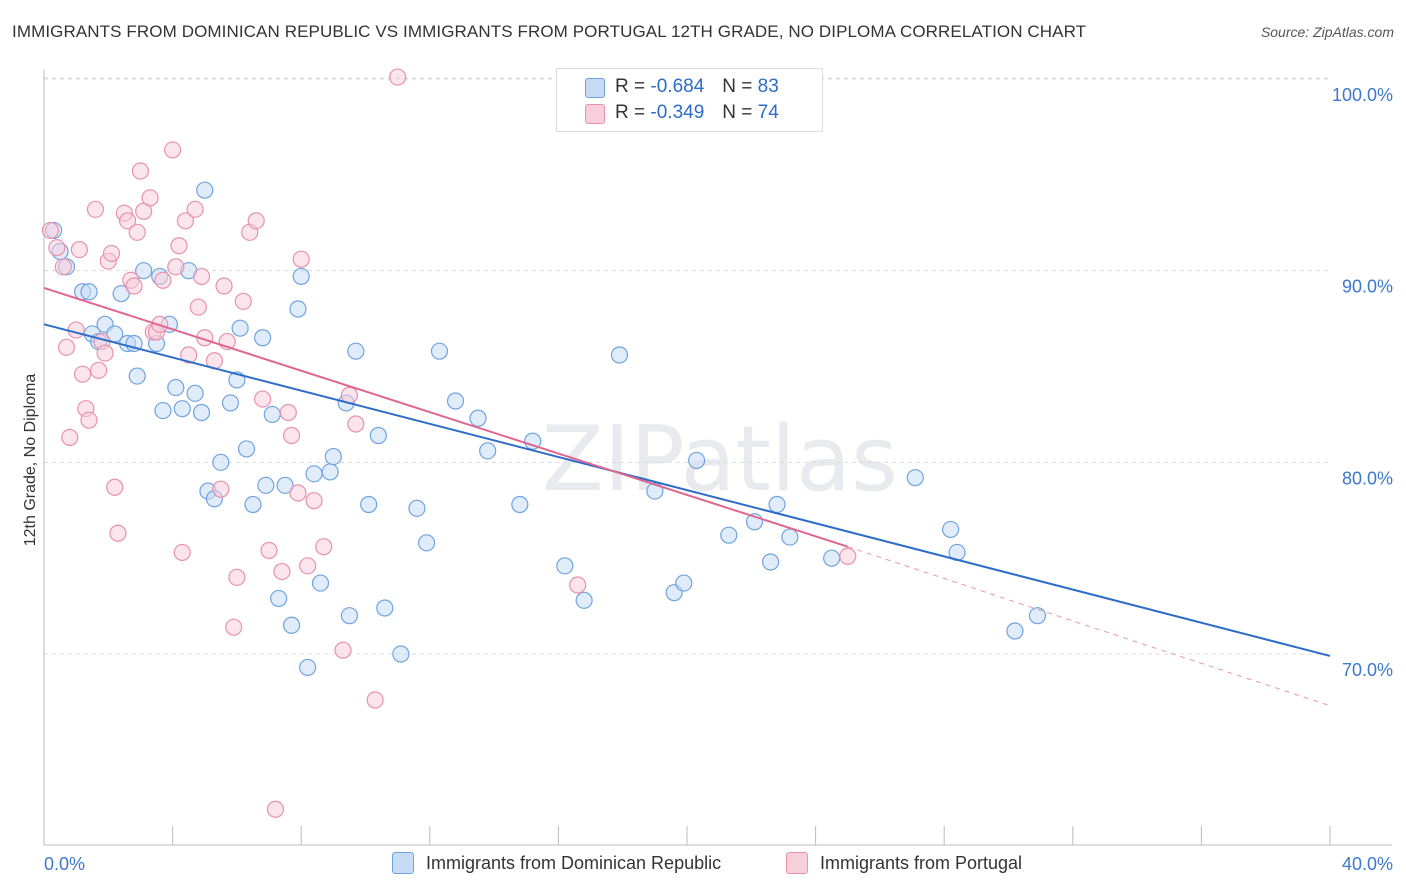  Describe the element at coordinates (797, 863) in the screenshot. I see `bottom-legend-swatch-portugal` at that location.